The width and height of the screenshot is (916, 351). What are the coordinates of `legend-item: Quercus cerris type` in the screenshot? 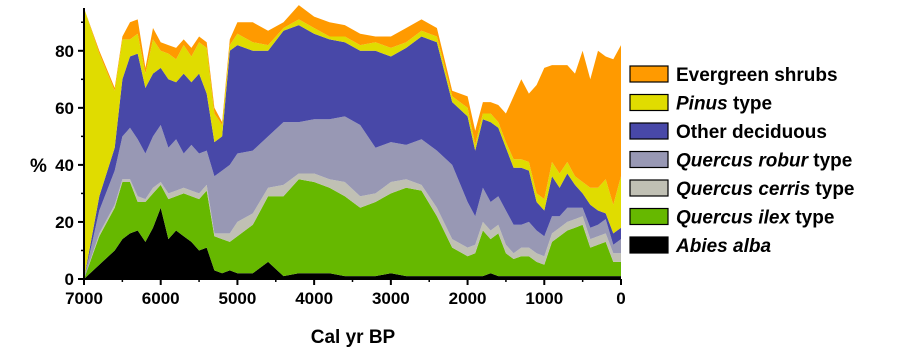 It's located at (742, 189).